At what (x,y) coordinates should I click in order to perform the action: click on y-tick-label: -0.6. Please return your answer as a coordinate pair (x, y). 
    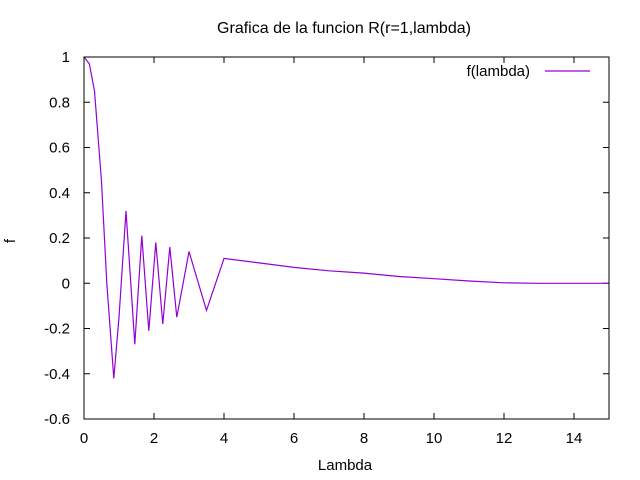
    Looking at the image, I should click on (57, 419).